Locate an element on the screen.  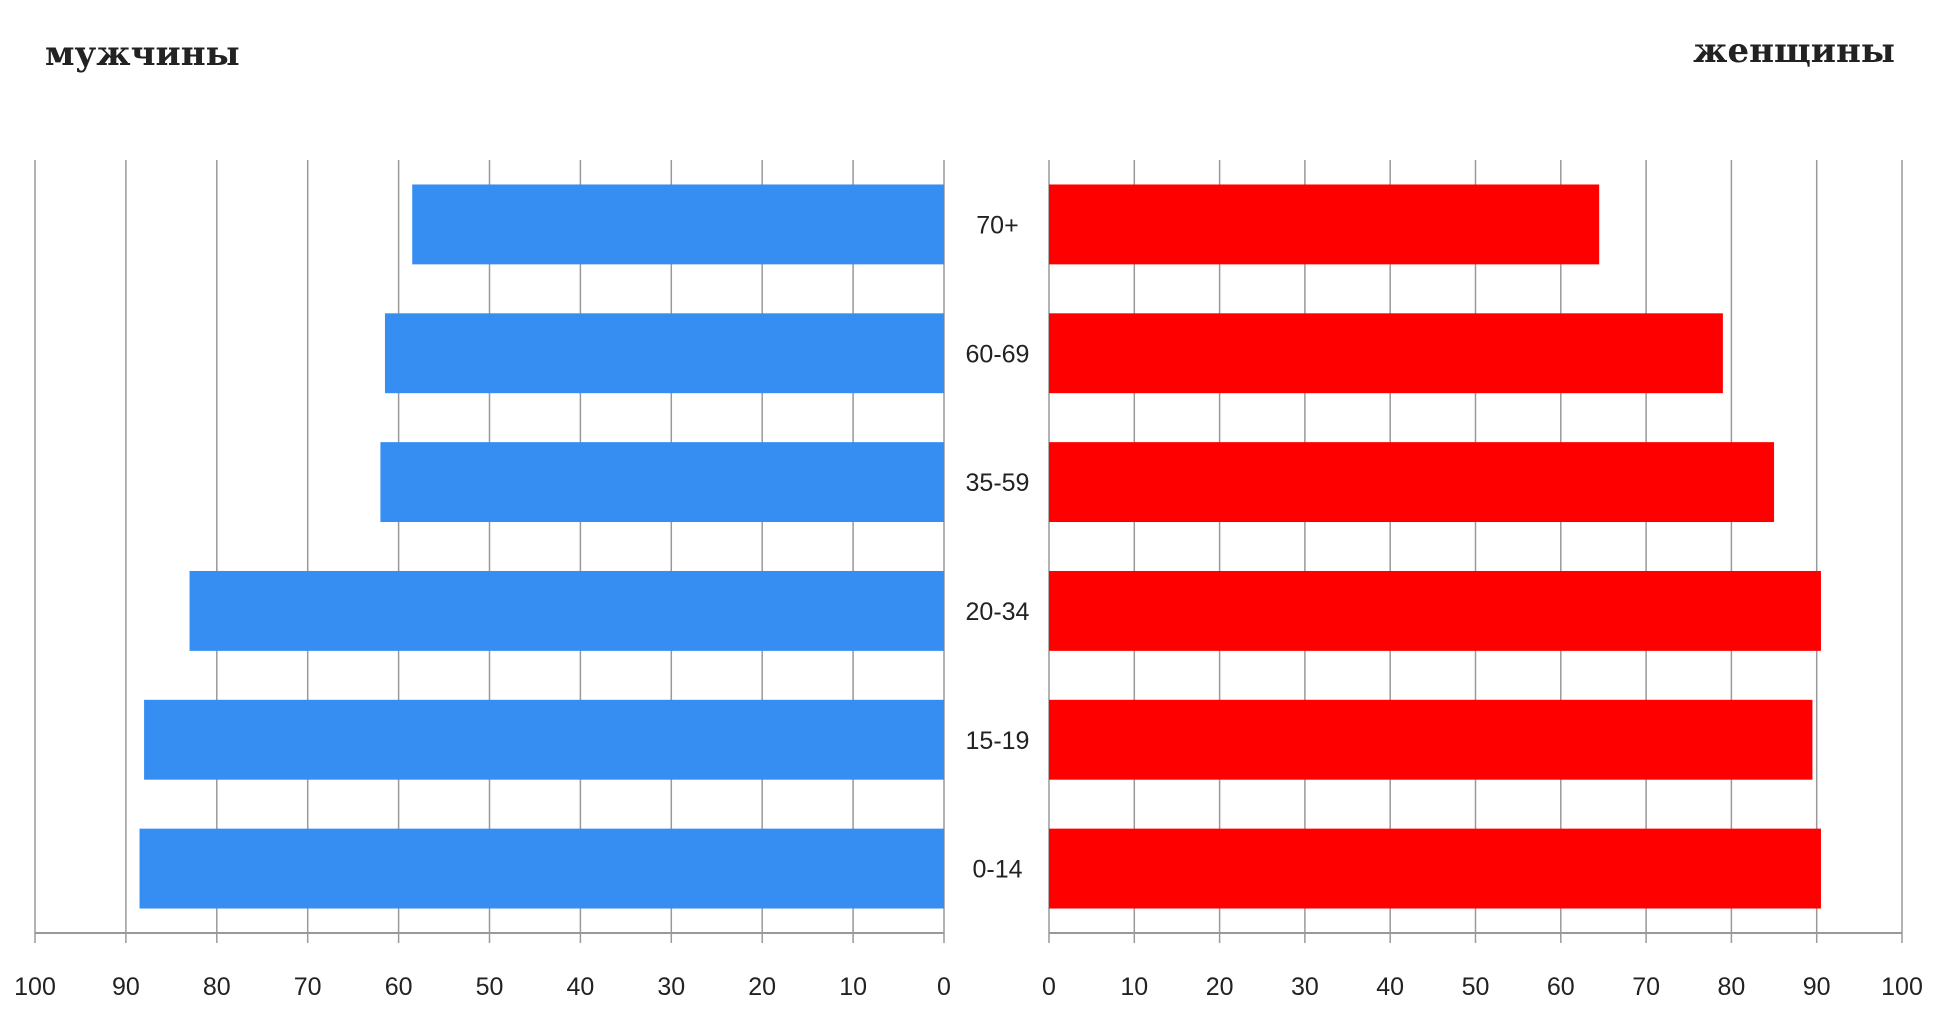
tick-label-left-0: 0 is located at coordinates (944, 987).